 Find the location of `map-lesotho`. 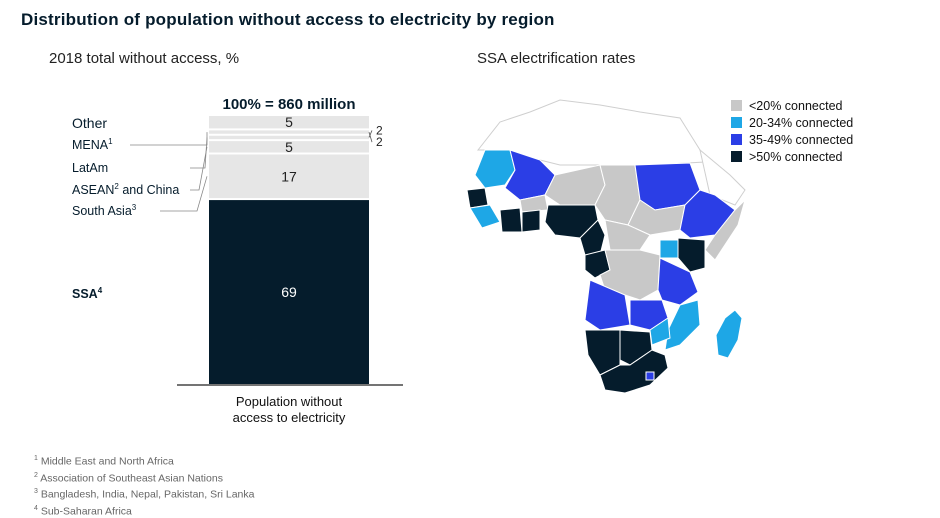

map-lesotho is located at coordinates (650, 376).